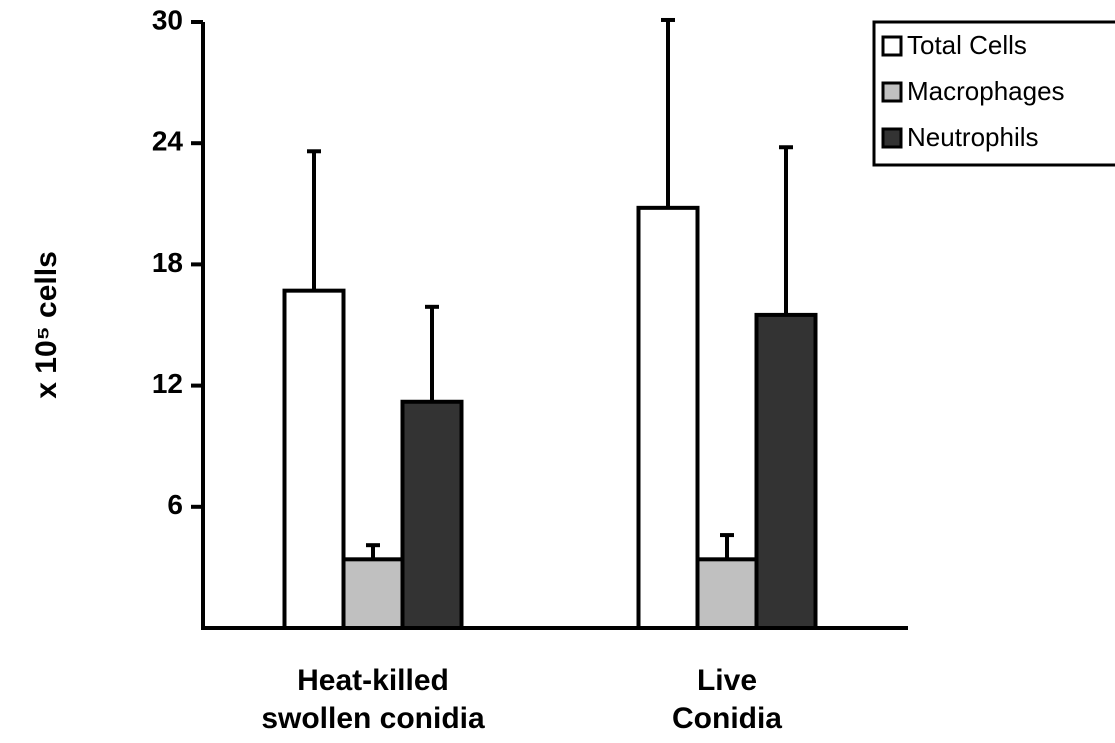 This screenshot has width=1115, height=743. Describe the element at coordinates (373, 699) in the screenshot. I see `x-tick-label: Heat-killed swollen conidia` at that location.